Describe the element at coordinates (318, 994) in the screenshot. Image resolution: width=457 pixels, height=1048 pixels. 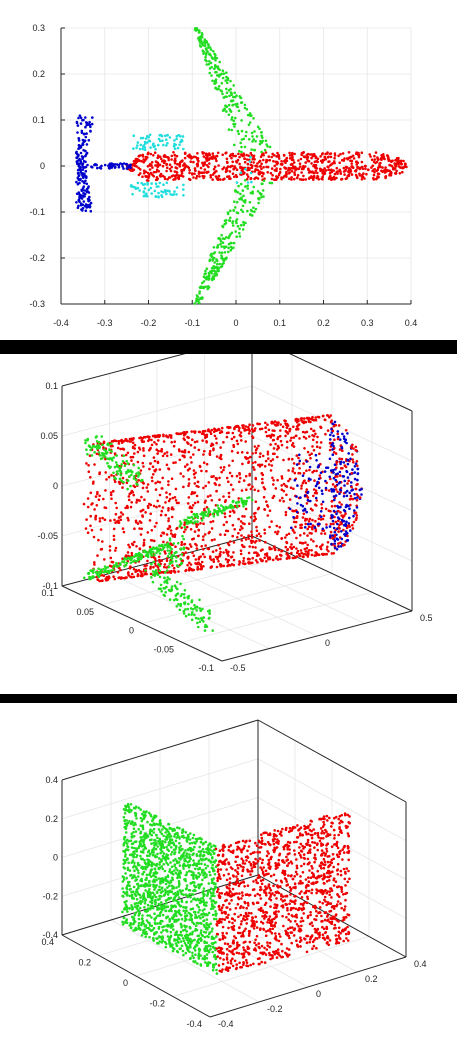
I see `x-tick-label: 0` at that location.